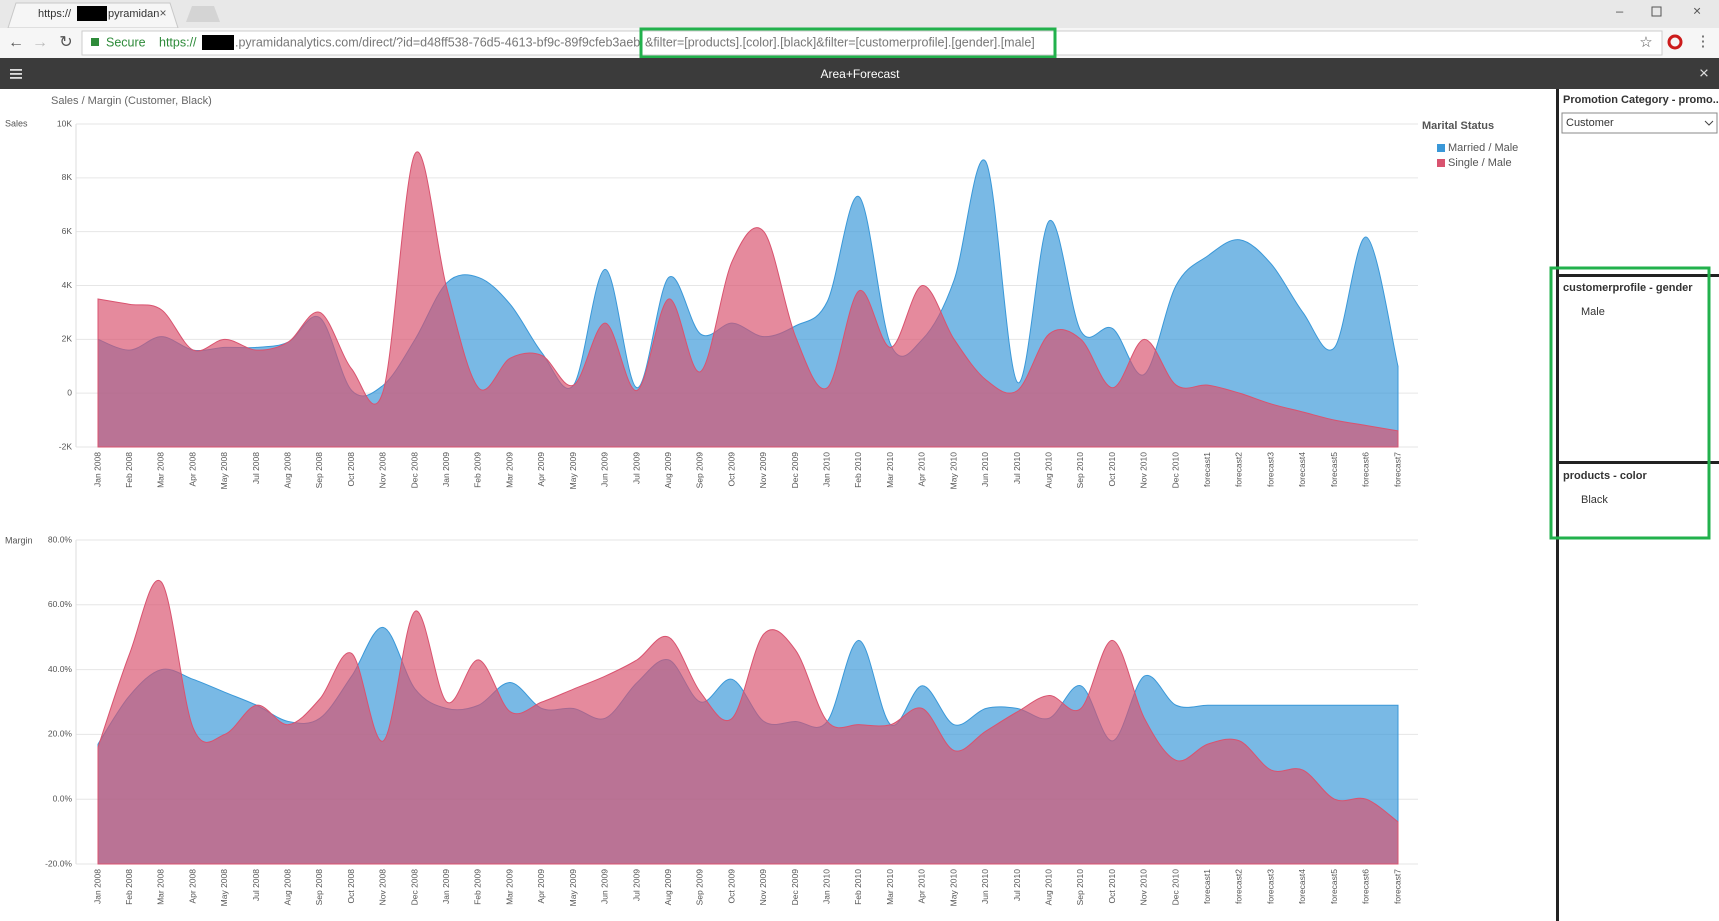 This screenshot has height=921, width=1719. Describe the element at coordinates (700, 887) in the screenshot. I see `x-tick-label: Sep 2009` at that location.